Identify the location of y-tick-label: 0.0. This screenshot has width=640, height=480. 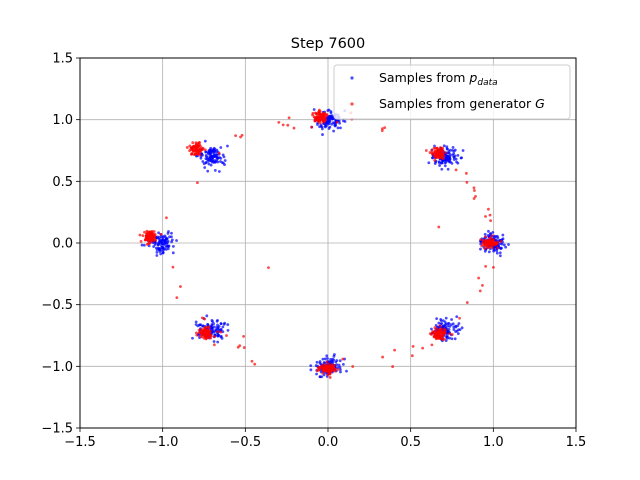
(62, 244).